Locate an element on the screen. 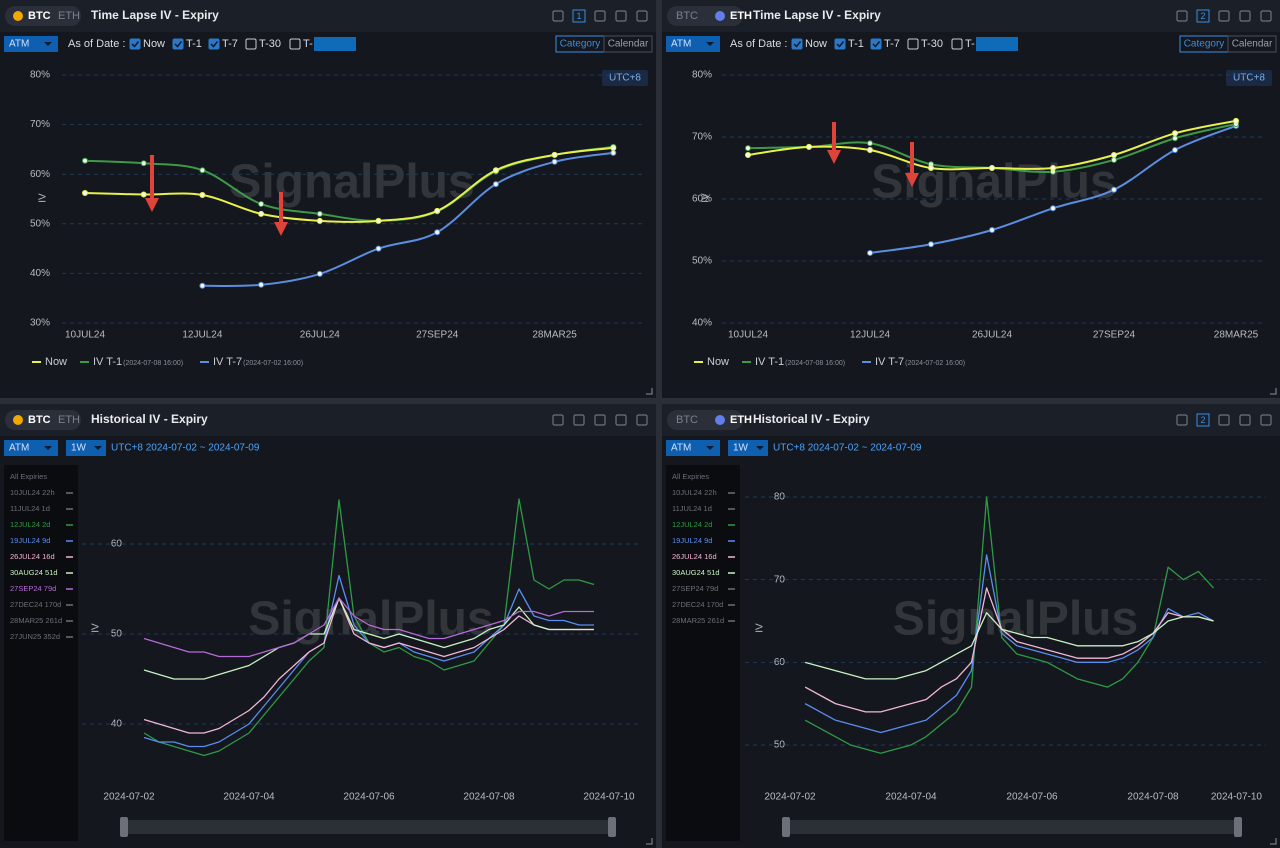  x-tick-label: 2024-07-10 is located at coordinates (609, 797).